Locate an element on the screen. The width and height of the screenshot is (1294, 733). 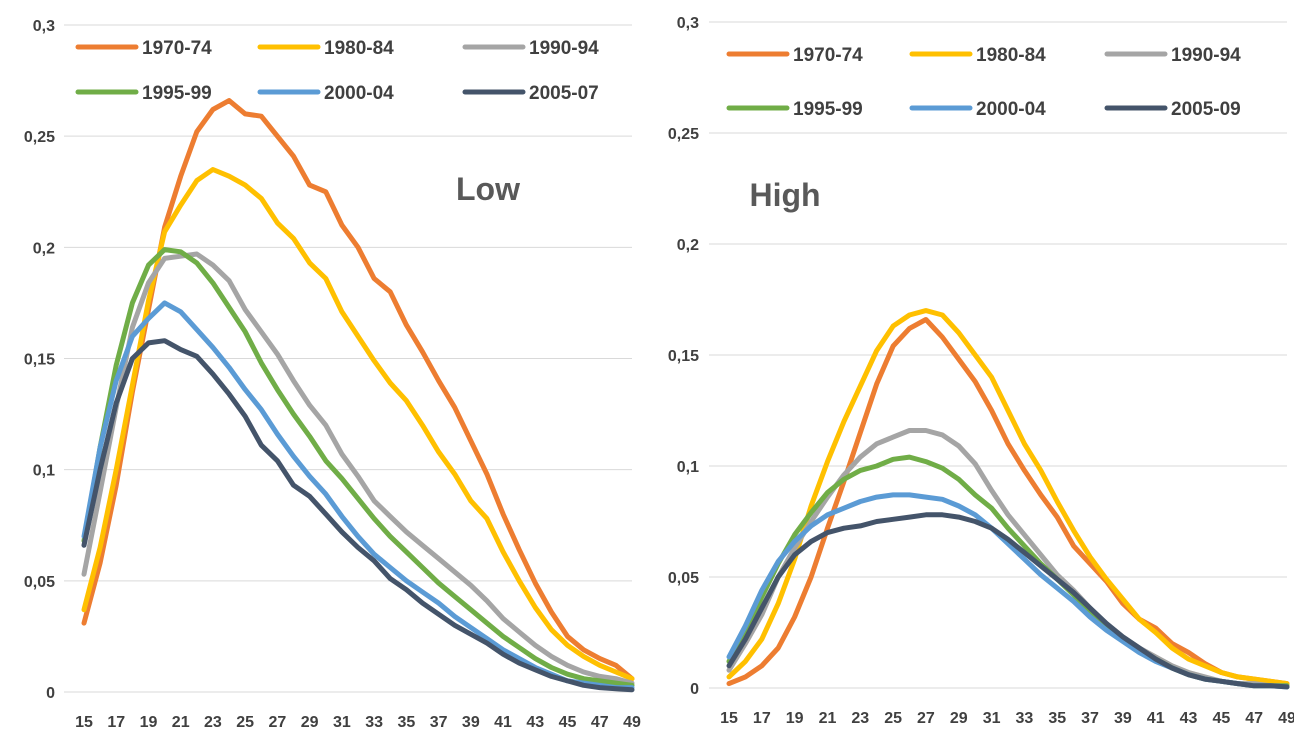
panel-label: High is located at coordinates (784, 195).